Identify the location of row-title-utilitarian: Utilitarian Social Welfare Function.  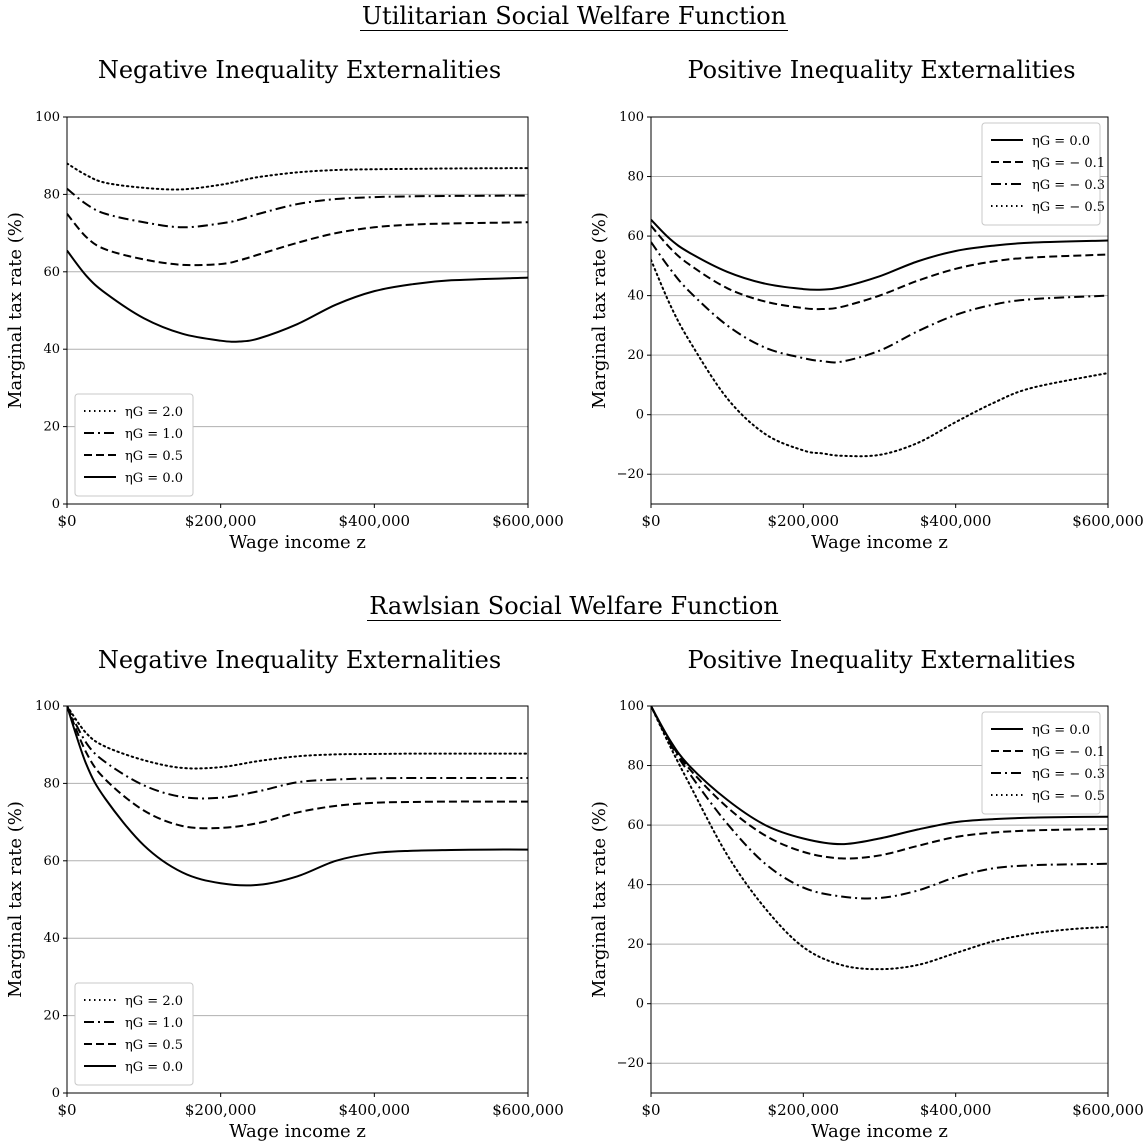
(574, 16).